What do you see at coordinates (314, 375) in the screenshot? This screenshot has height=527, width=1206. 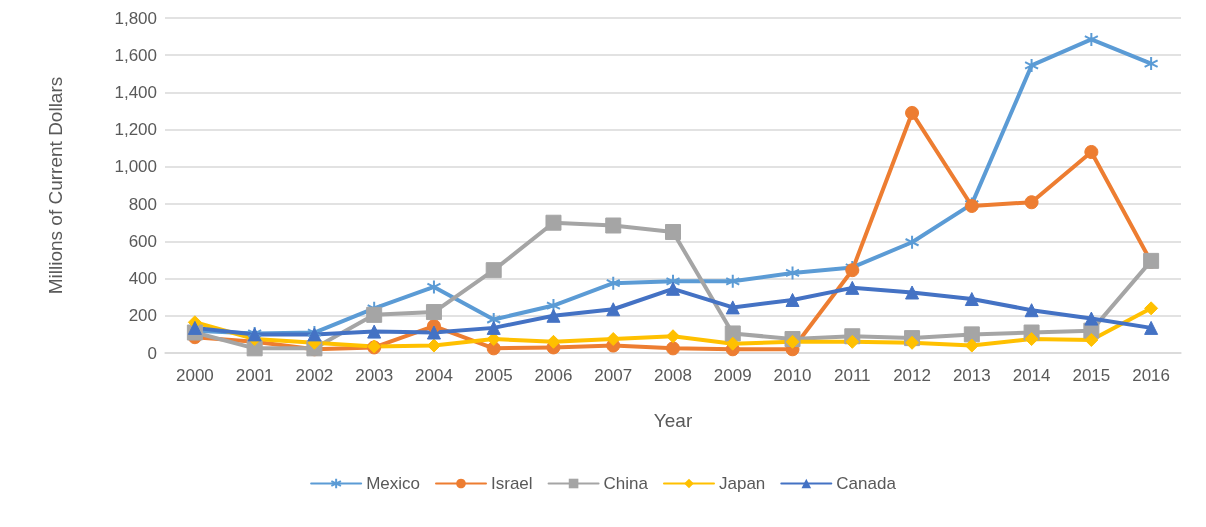 I see `x-tick-label: 2002` at bounding box center [314, 375].